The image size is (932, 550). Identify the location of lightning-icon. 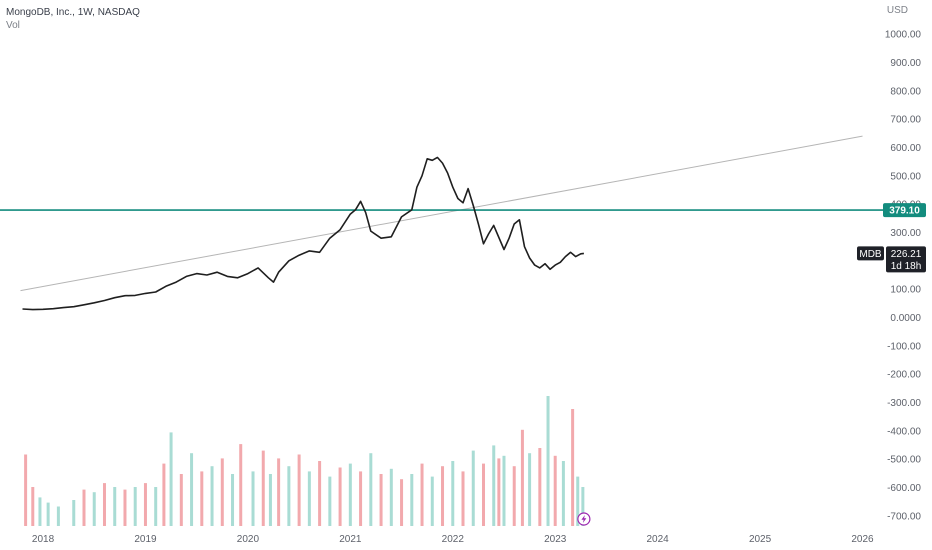
(584, 519).